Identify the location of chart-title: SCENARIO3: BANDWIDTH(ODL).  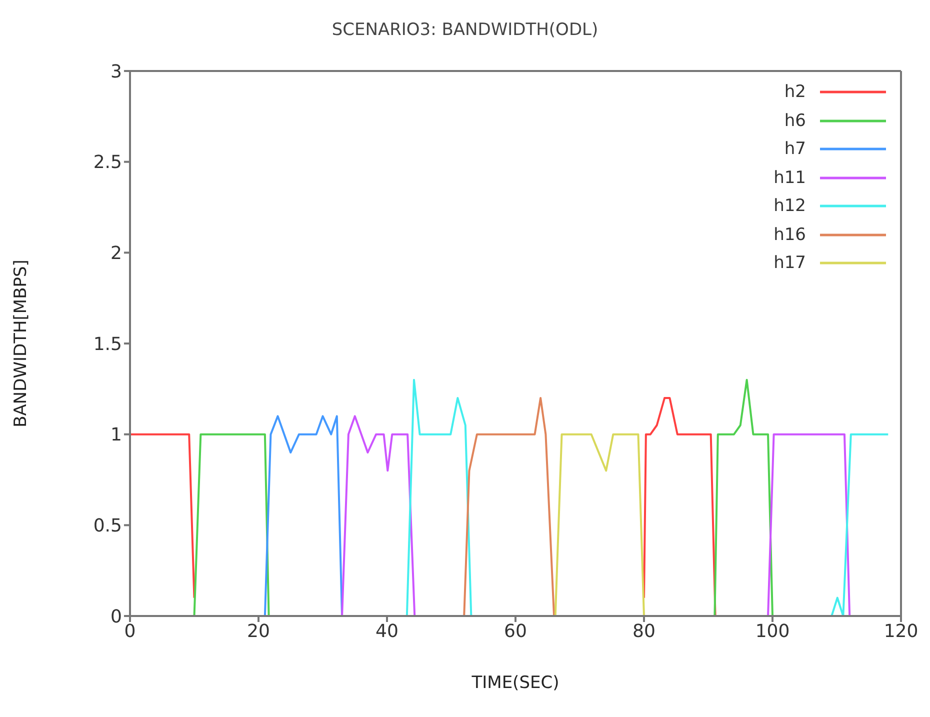
(465, 30).